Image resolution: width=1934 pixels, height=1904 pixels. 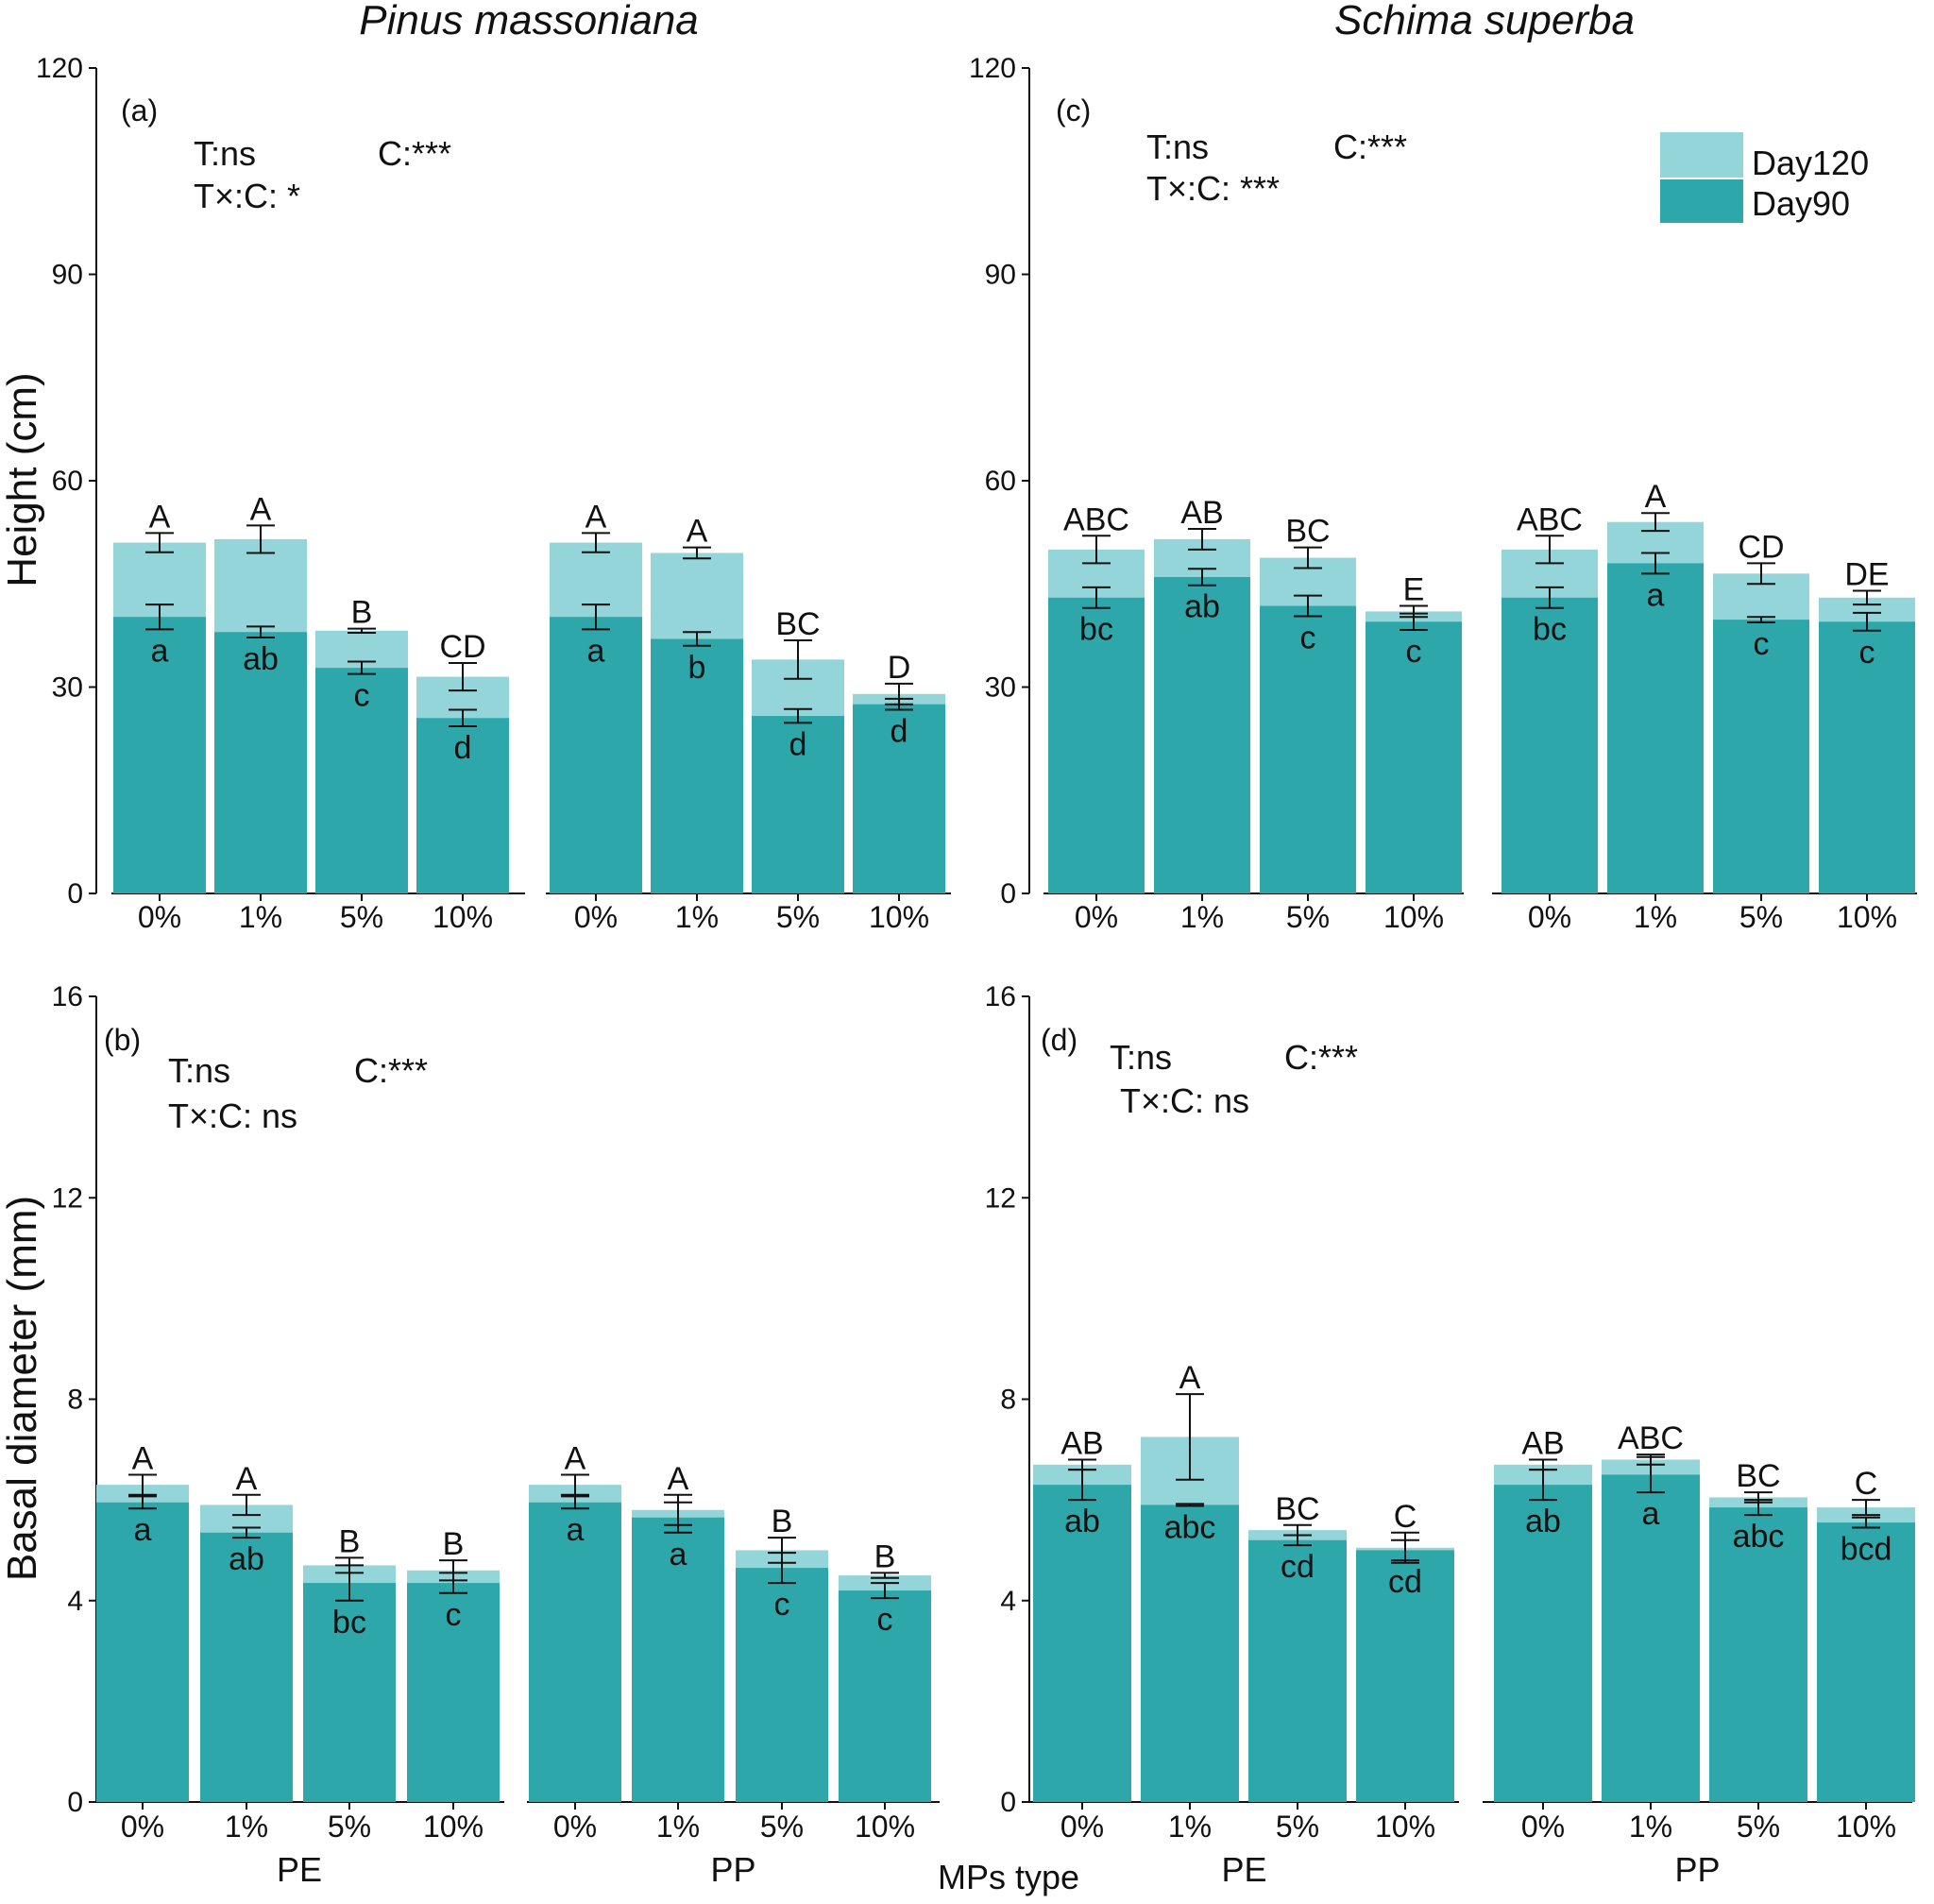 What do you see at coordinates (1000, 481) in the screenshot?
I see `y-tick-label: 60` at bounding box center [1000, 481].